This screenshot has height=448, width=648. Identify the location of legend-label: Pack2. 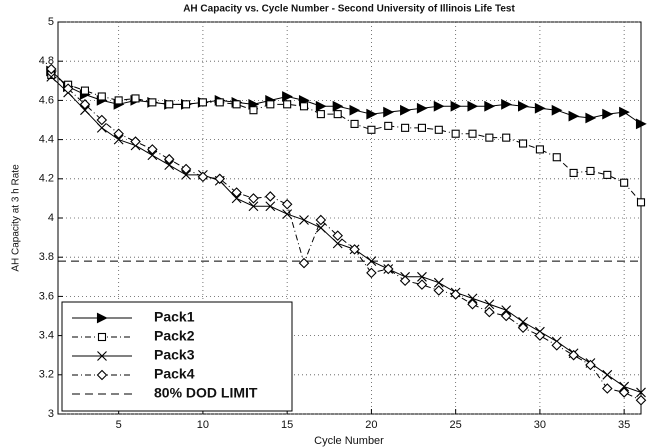
(174, 336).